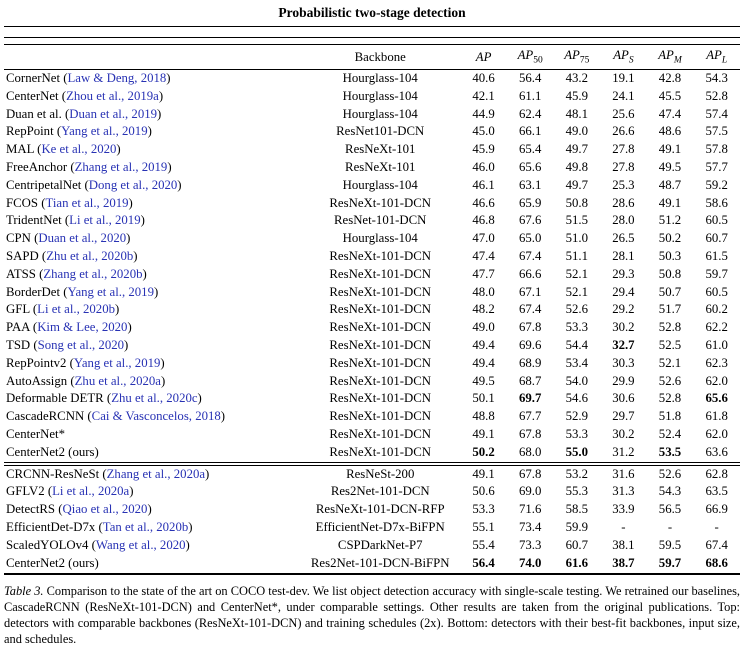  I want to click on metric-value: 50.2, so click(670, 238).